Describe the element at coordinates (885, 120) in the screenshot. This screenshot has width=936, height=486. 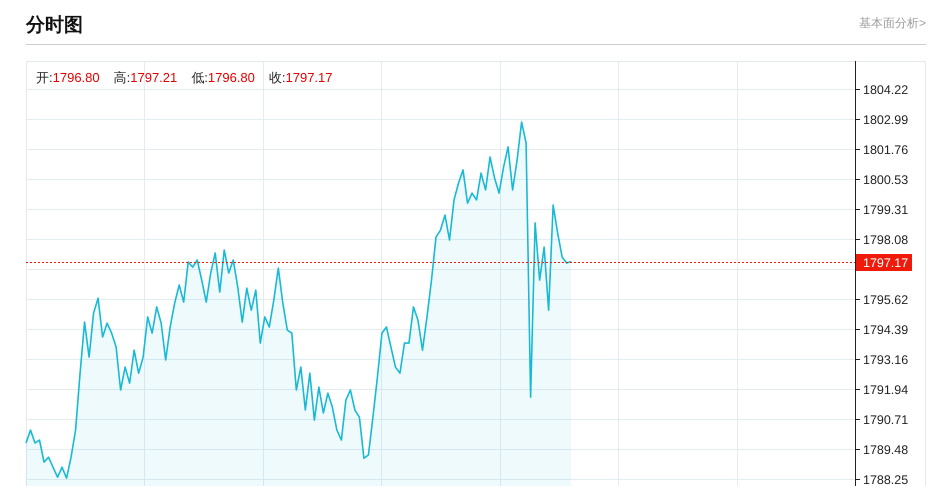
I see `ytick: 1802.99` at that location.